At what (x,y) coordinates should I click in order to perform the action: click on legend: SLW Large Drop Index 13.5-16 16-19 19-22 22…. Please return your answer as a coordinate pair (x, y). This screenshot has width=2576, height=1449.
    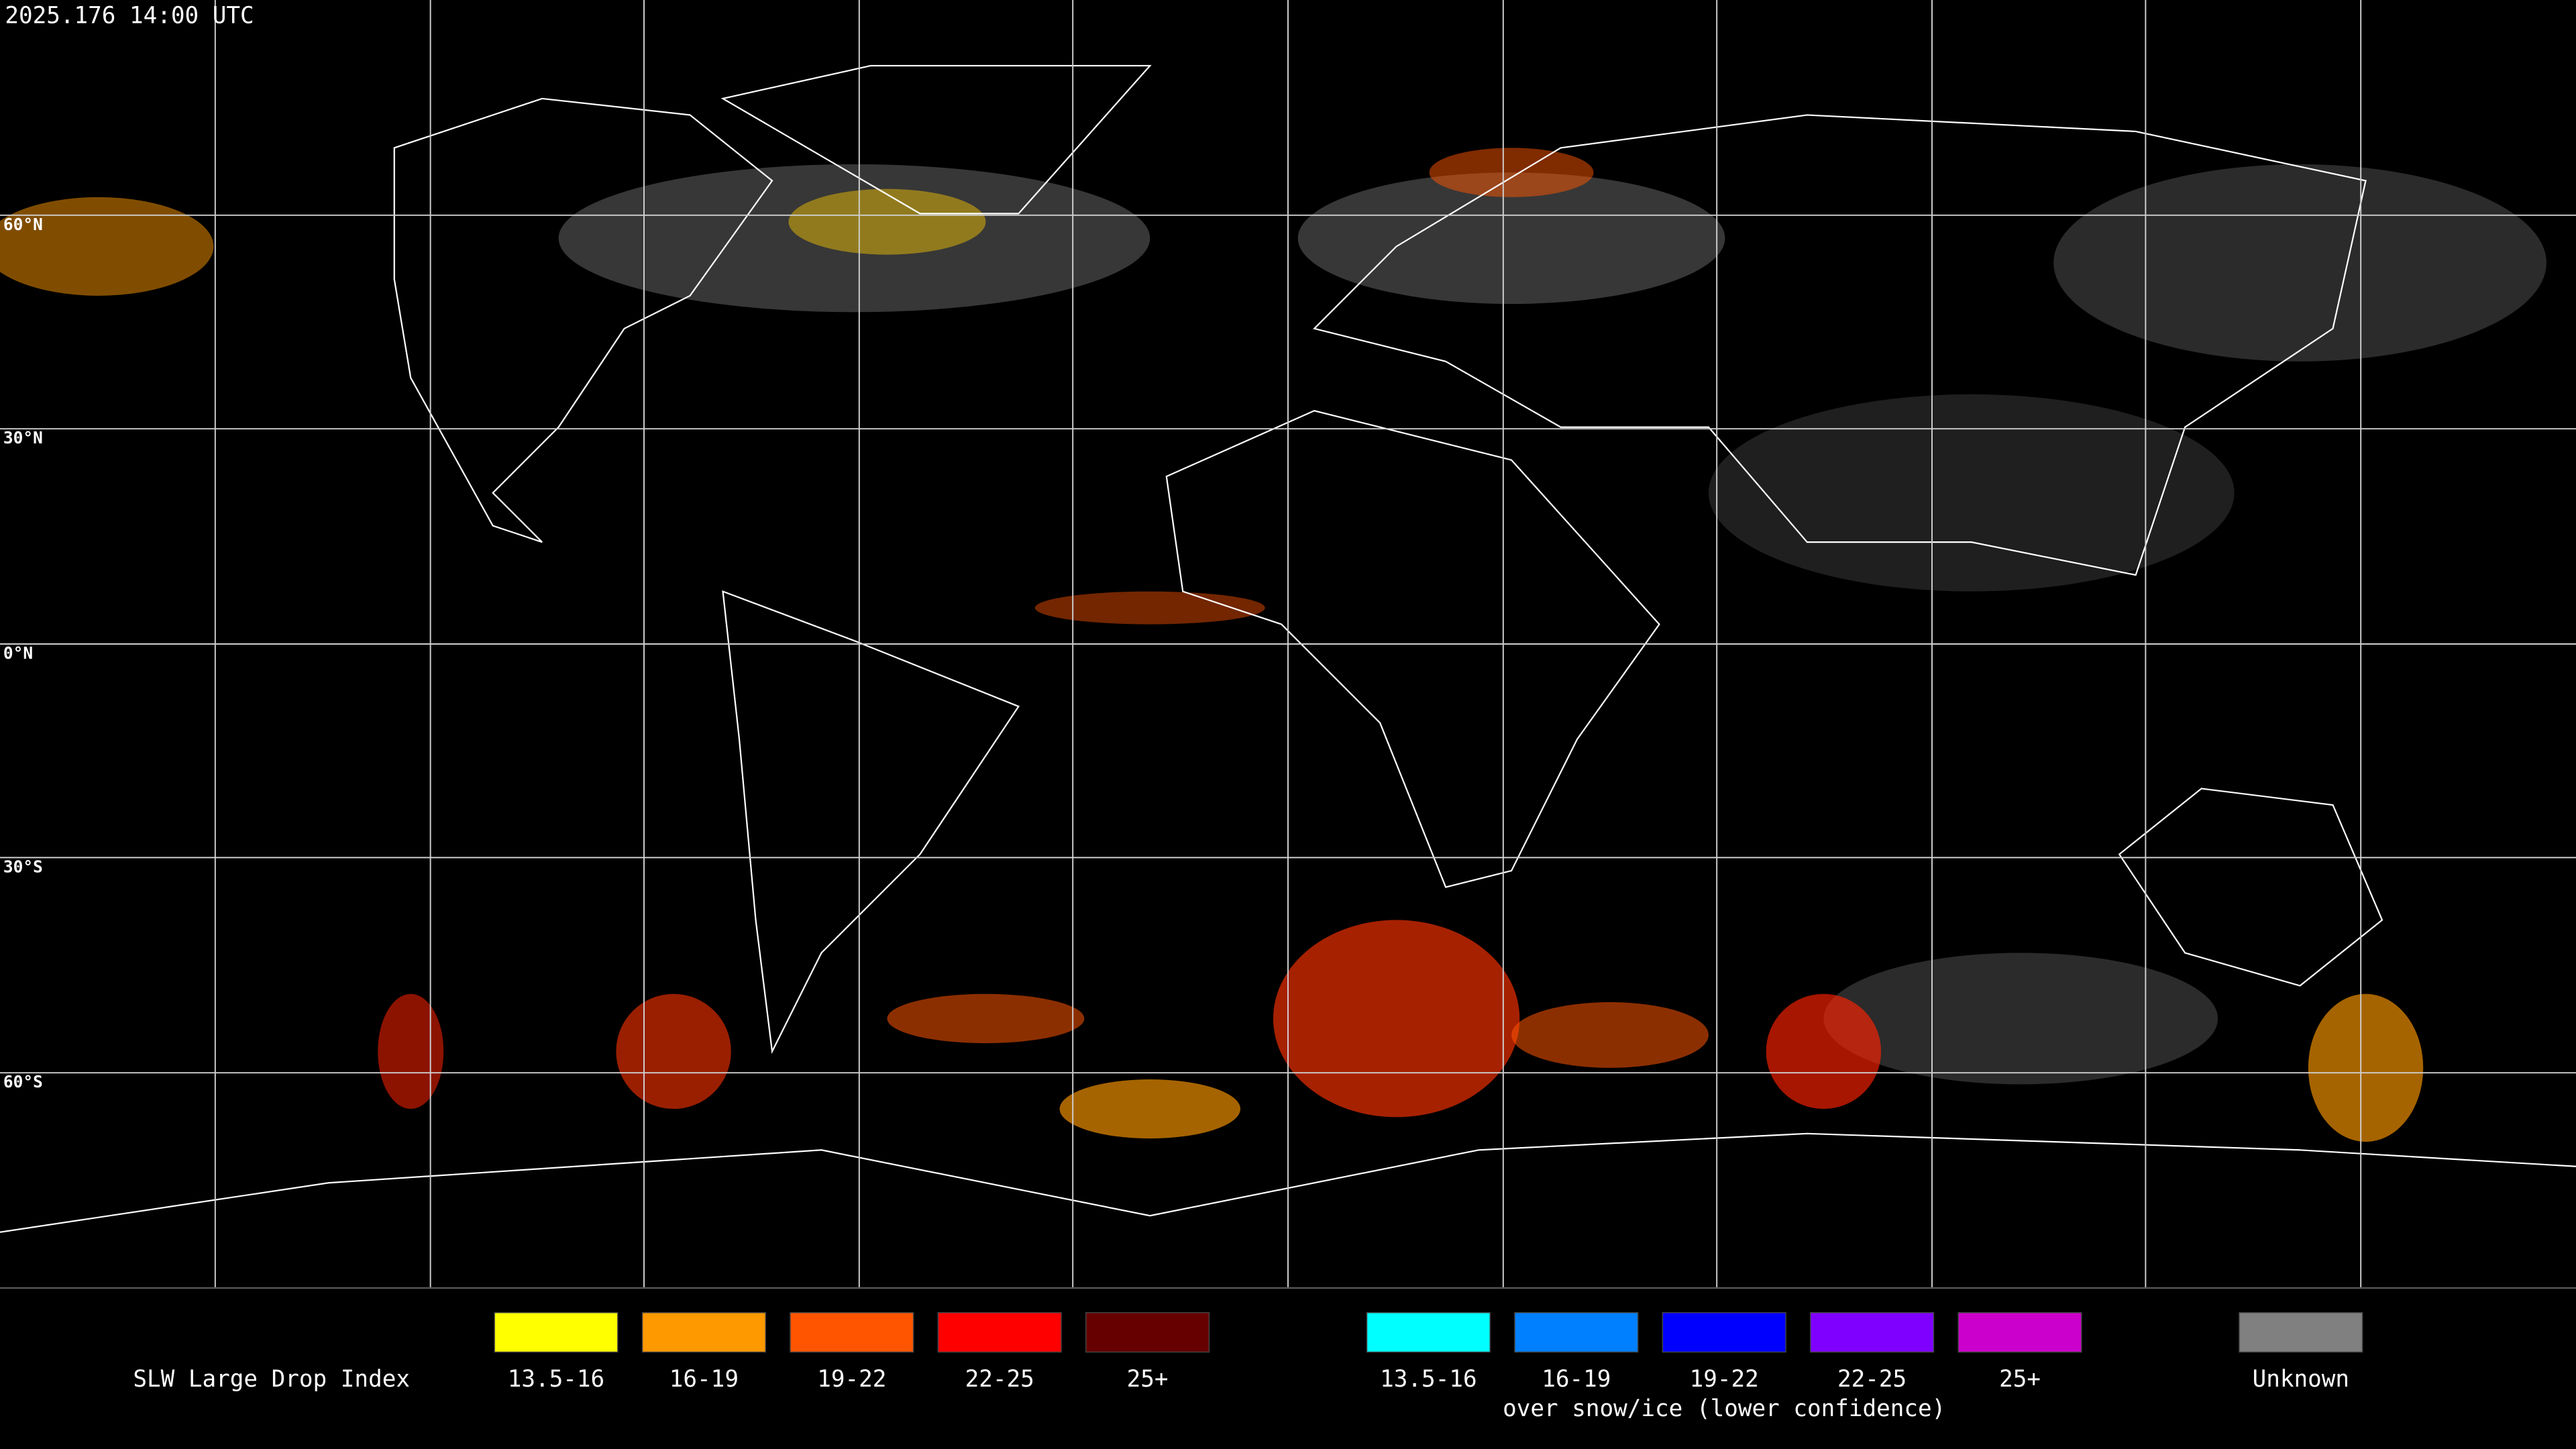
    Looking at the image, I should click on (1248, 1367).